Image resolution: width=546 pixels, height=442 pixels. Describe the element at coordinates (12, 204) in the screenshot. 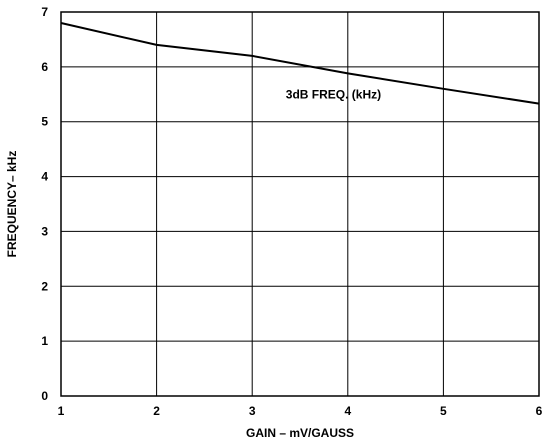

I see `y-axis-label: FREQUENCY– kHz` at that location.